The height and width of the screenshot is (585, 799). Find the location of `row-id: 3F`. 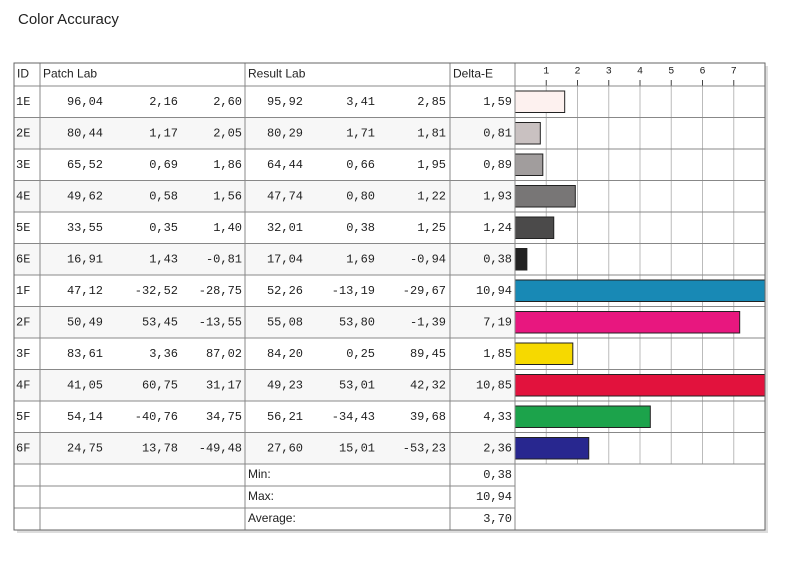

row-id: 3F is located at coordinates (23, 354).